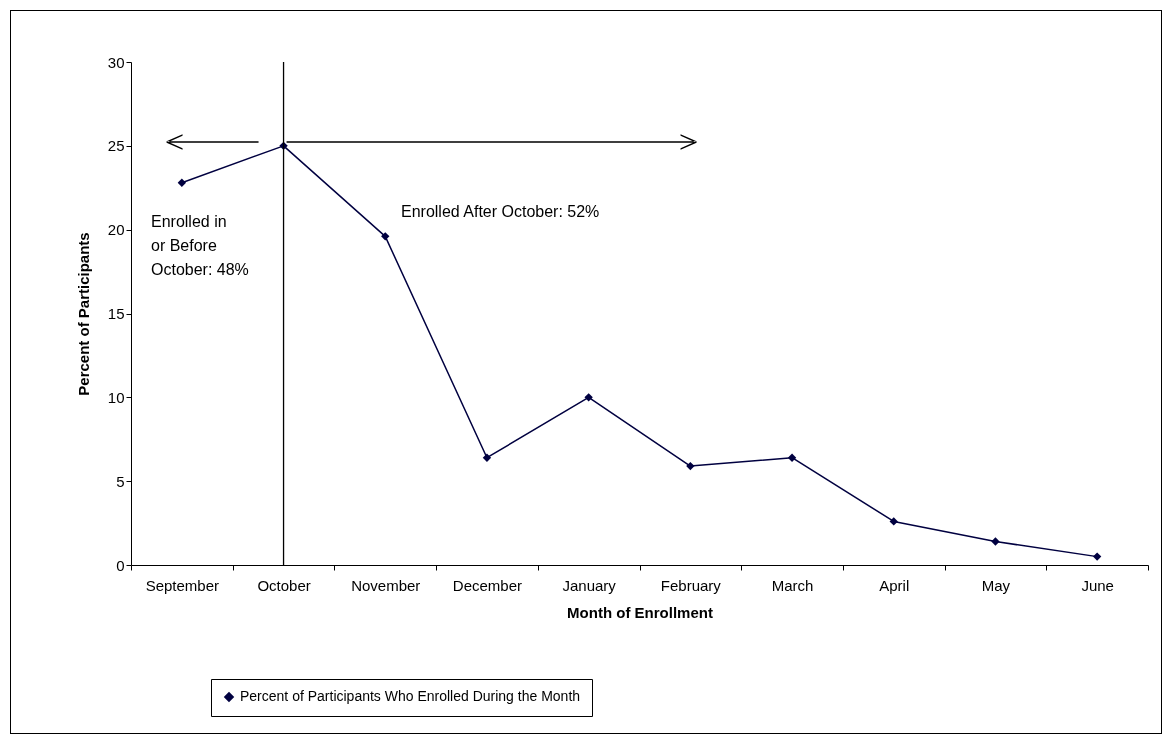 The image size is (1163, 734). What do you see at coordinates (691, 585) in the screenshot?
I see `x-tick-label: February` at bounding box center [691, 585].